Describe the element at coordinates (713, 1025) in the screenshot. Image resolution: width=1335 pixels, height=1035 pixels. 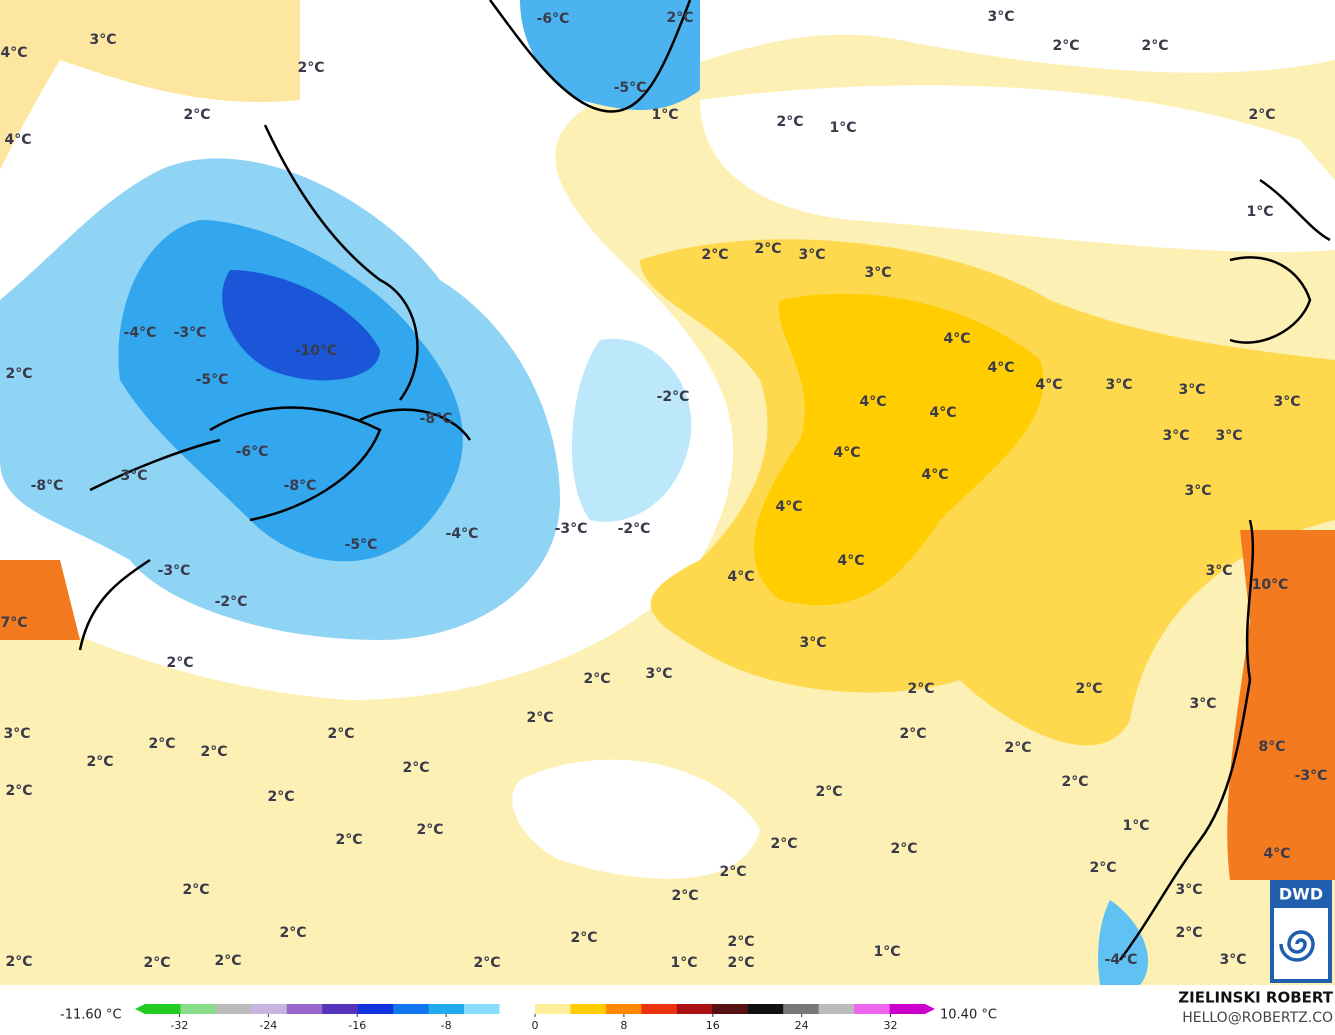
I see `colorbar-tick-label: 16` at that location.